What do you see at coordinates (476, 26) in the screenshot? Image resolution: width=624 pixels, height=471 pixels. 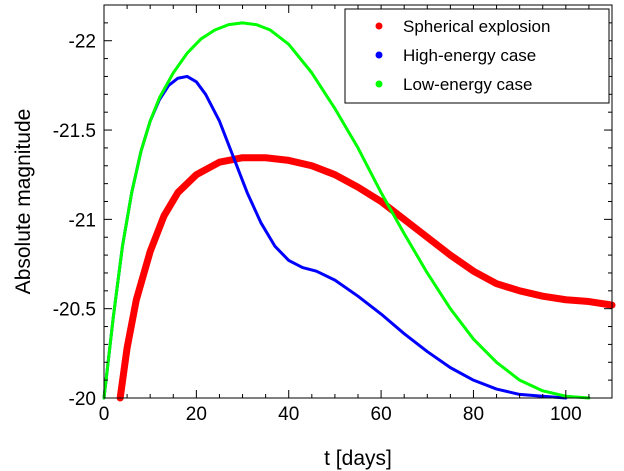 I see `legend-entry-1: Spherical explosion` at bounding box center [476, 26].